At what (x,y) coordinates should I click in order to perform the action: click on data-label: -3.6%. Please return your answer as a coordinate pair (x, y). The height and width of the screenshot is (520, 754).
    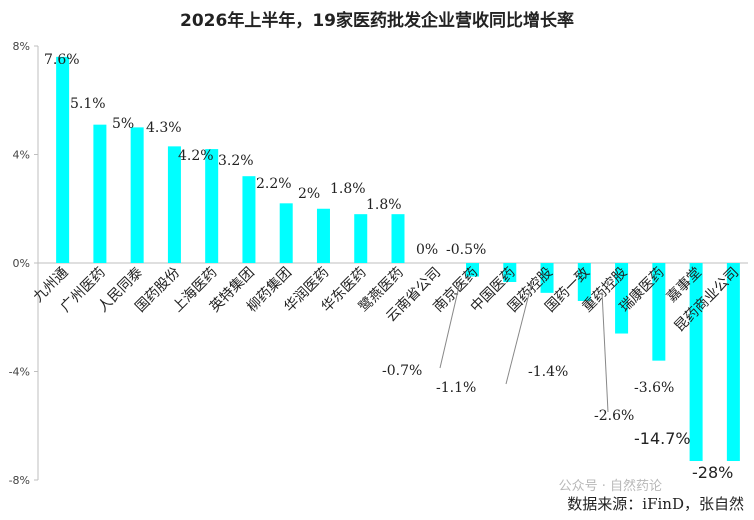
    Looking at the image, I should click on (654, 388).